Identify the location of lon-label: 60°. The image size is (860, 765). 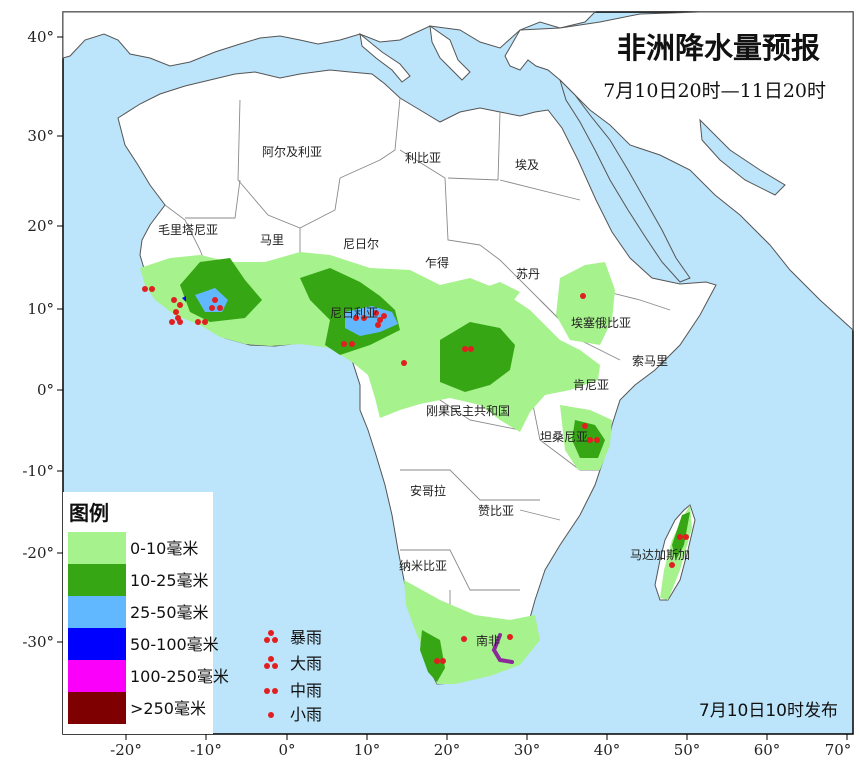
(767, 750).